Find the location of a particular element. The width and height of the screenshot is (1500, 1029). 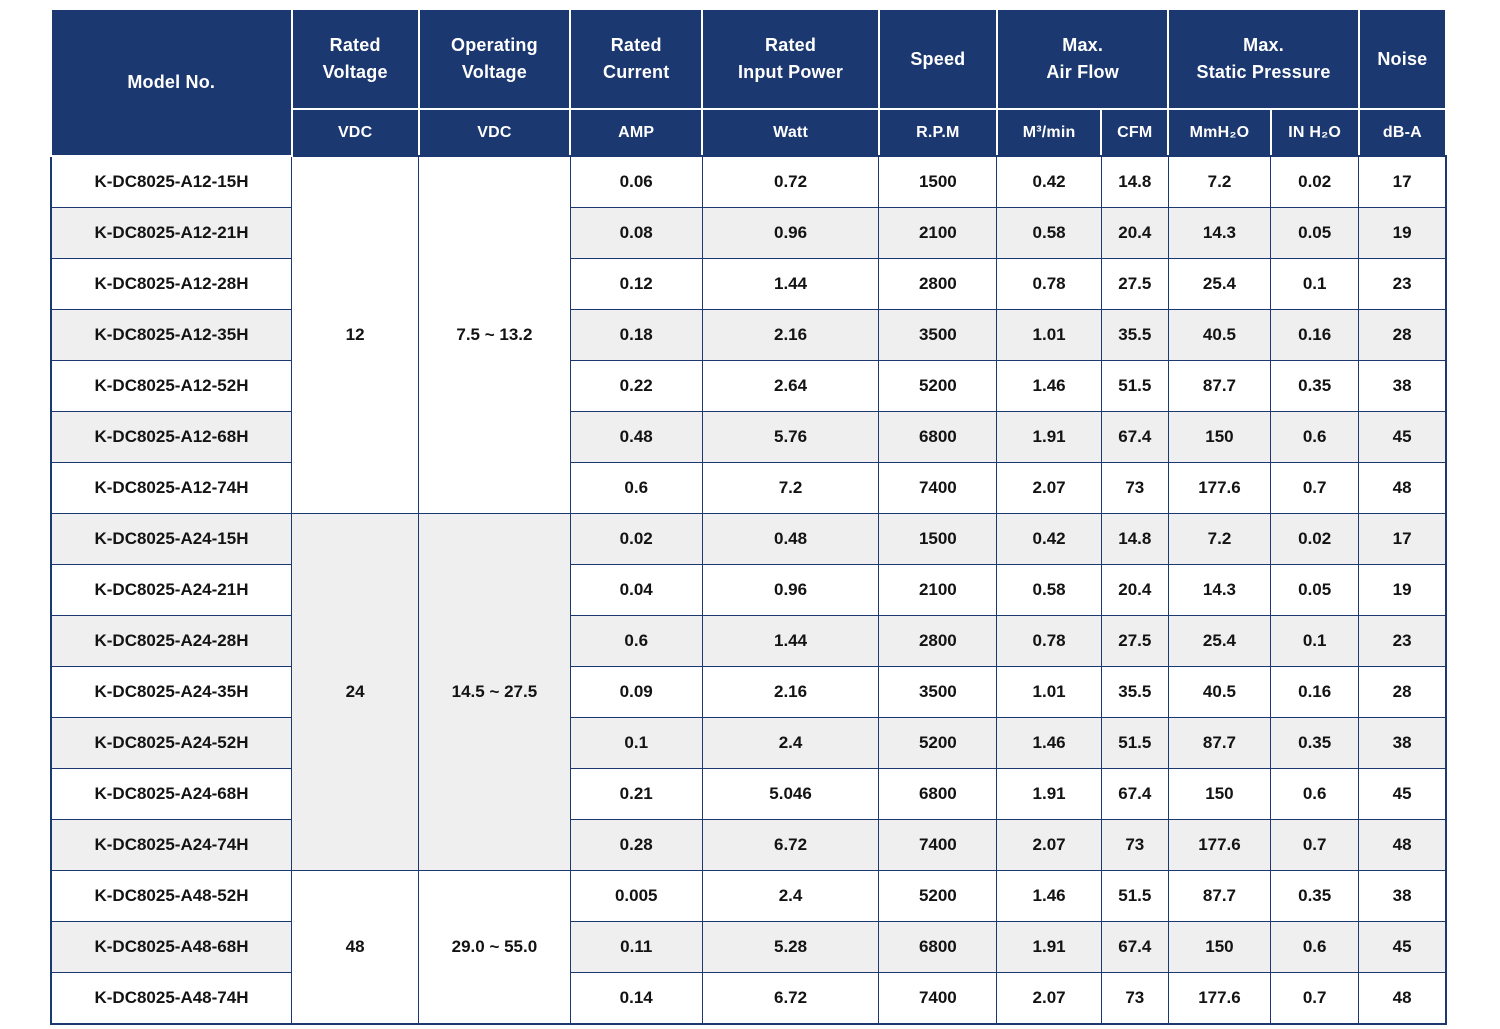

model-cell: K-DC8025-A24-21H is located at coordinates (171, 590).